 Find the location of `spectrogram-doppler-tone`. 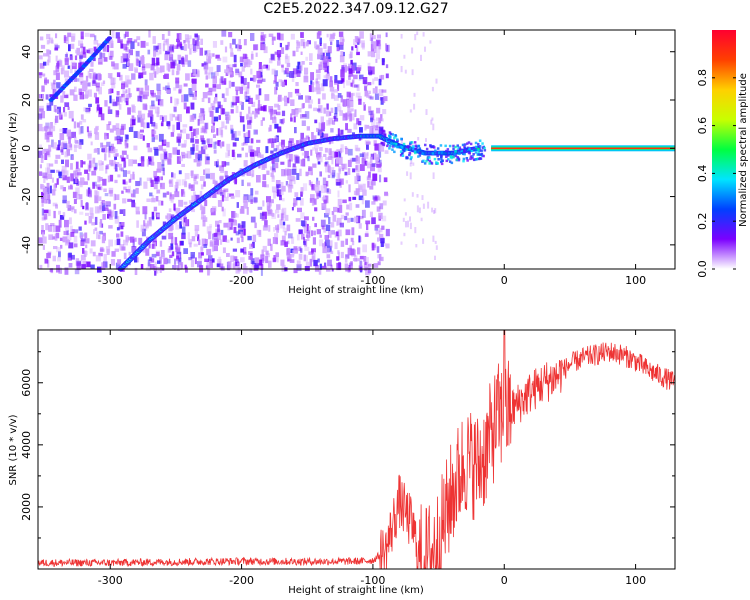

spectrogram-doppler-tone is located at coordinates (302, 200).